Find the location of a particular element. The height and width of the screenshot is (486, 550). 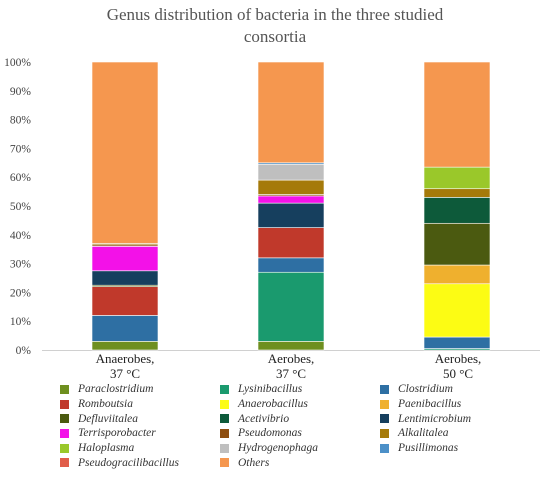

legend-label: Paraclostridium is located at coordinates (116, 389).